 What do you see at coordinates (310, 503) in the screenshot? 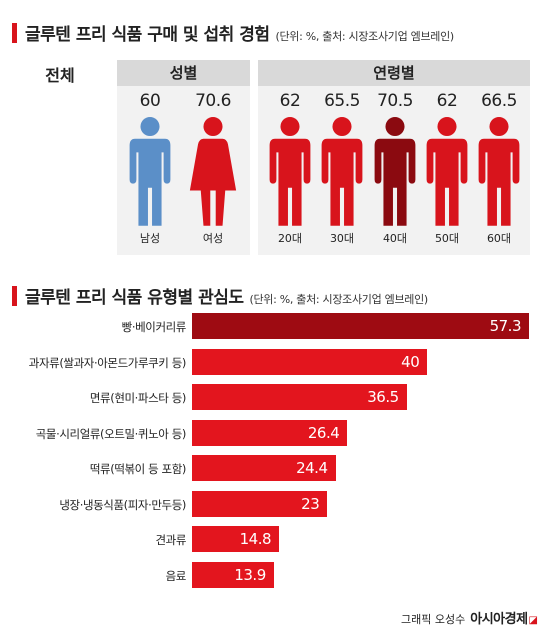
I see `bar-value-label: 23` at bounding box center [310, 503].